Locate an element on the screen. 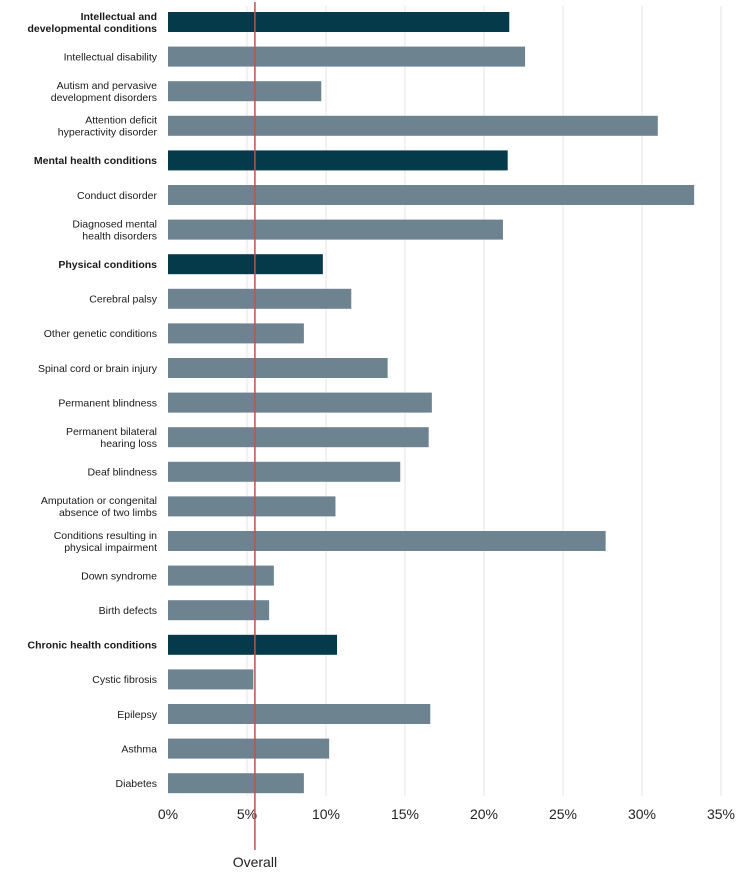  x-tick-label: 5% is located at coordinates (247, 814).